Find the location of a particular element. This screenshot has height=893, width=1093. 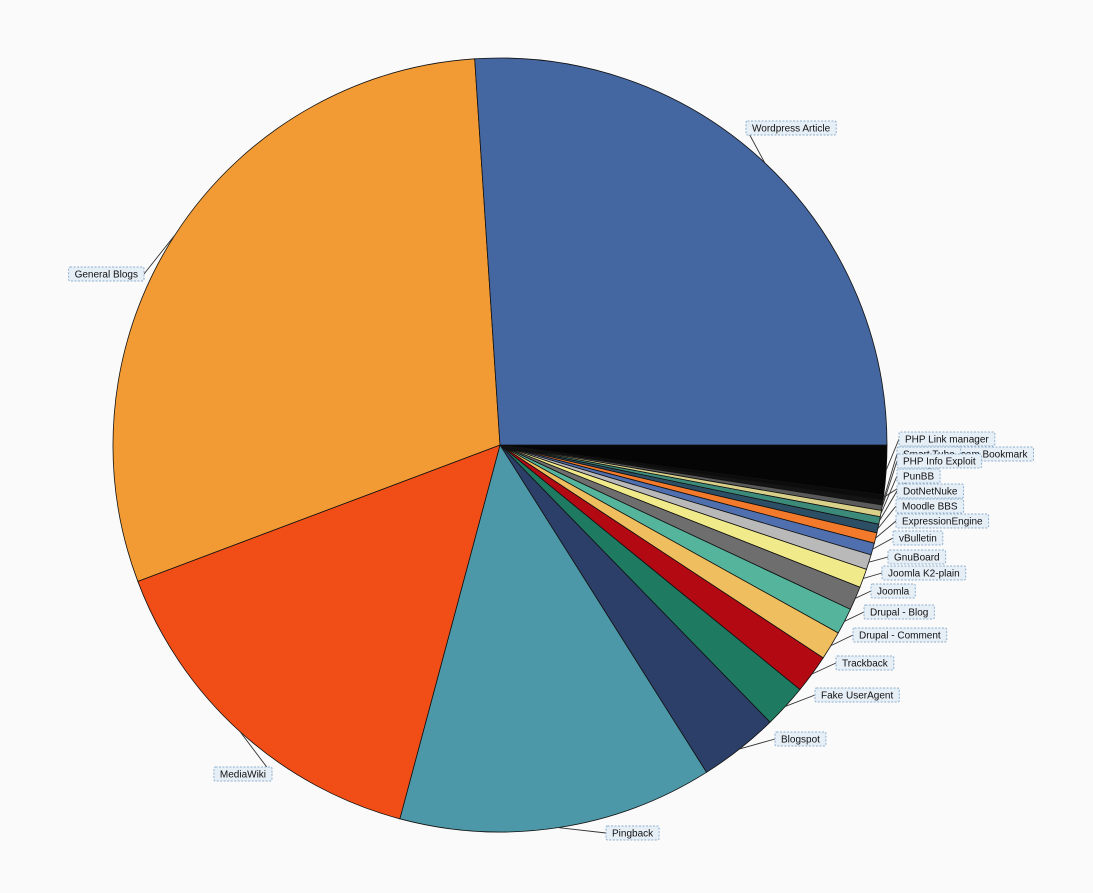

slice-label: Joomla K2-plain is located at coordinates (915, 573).